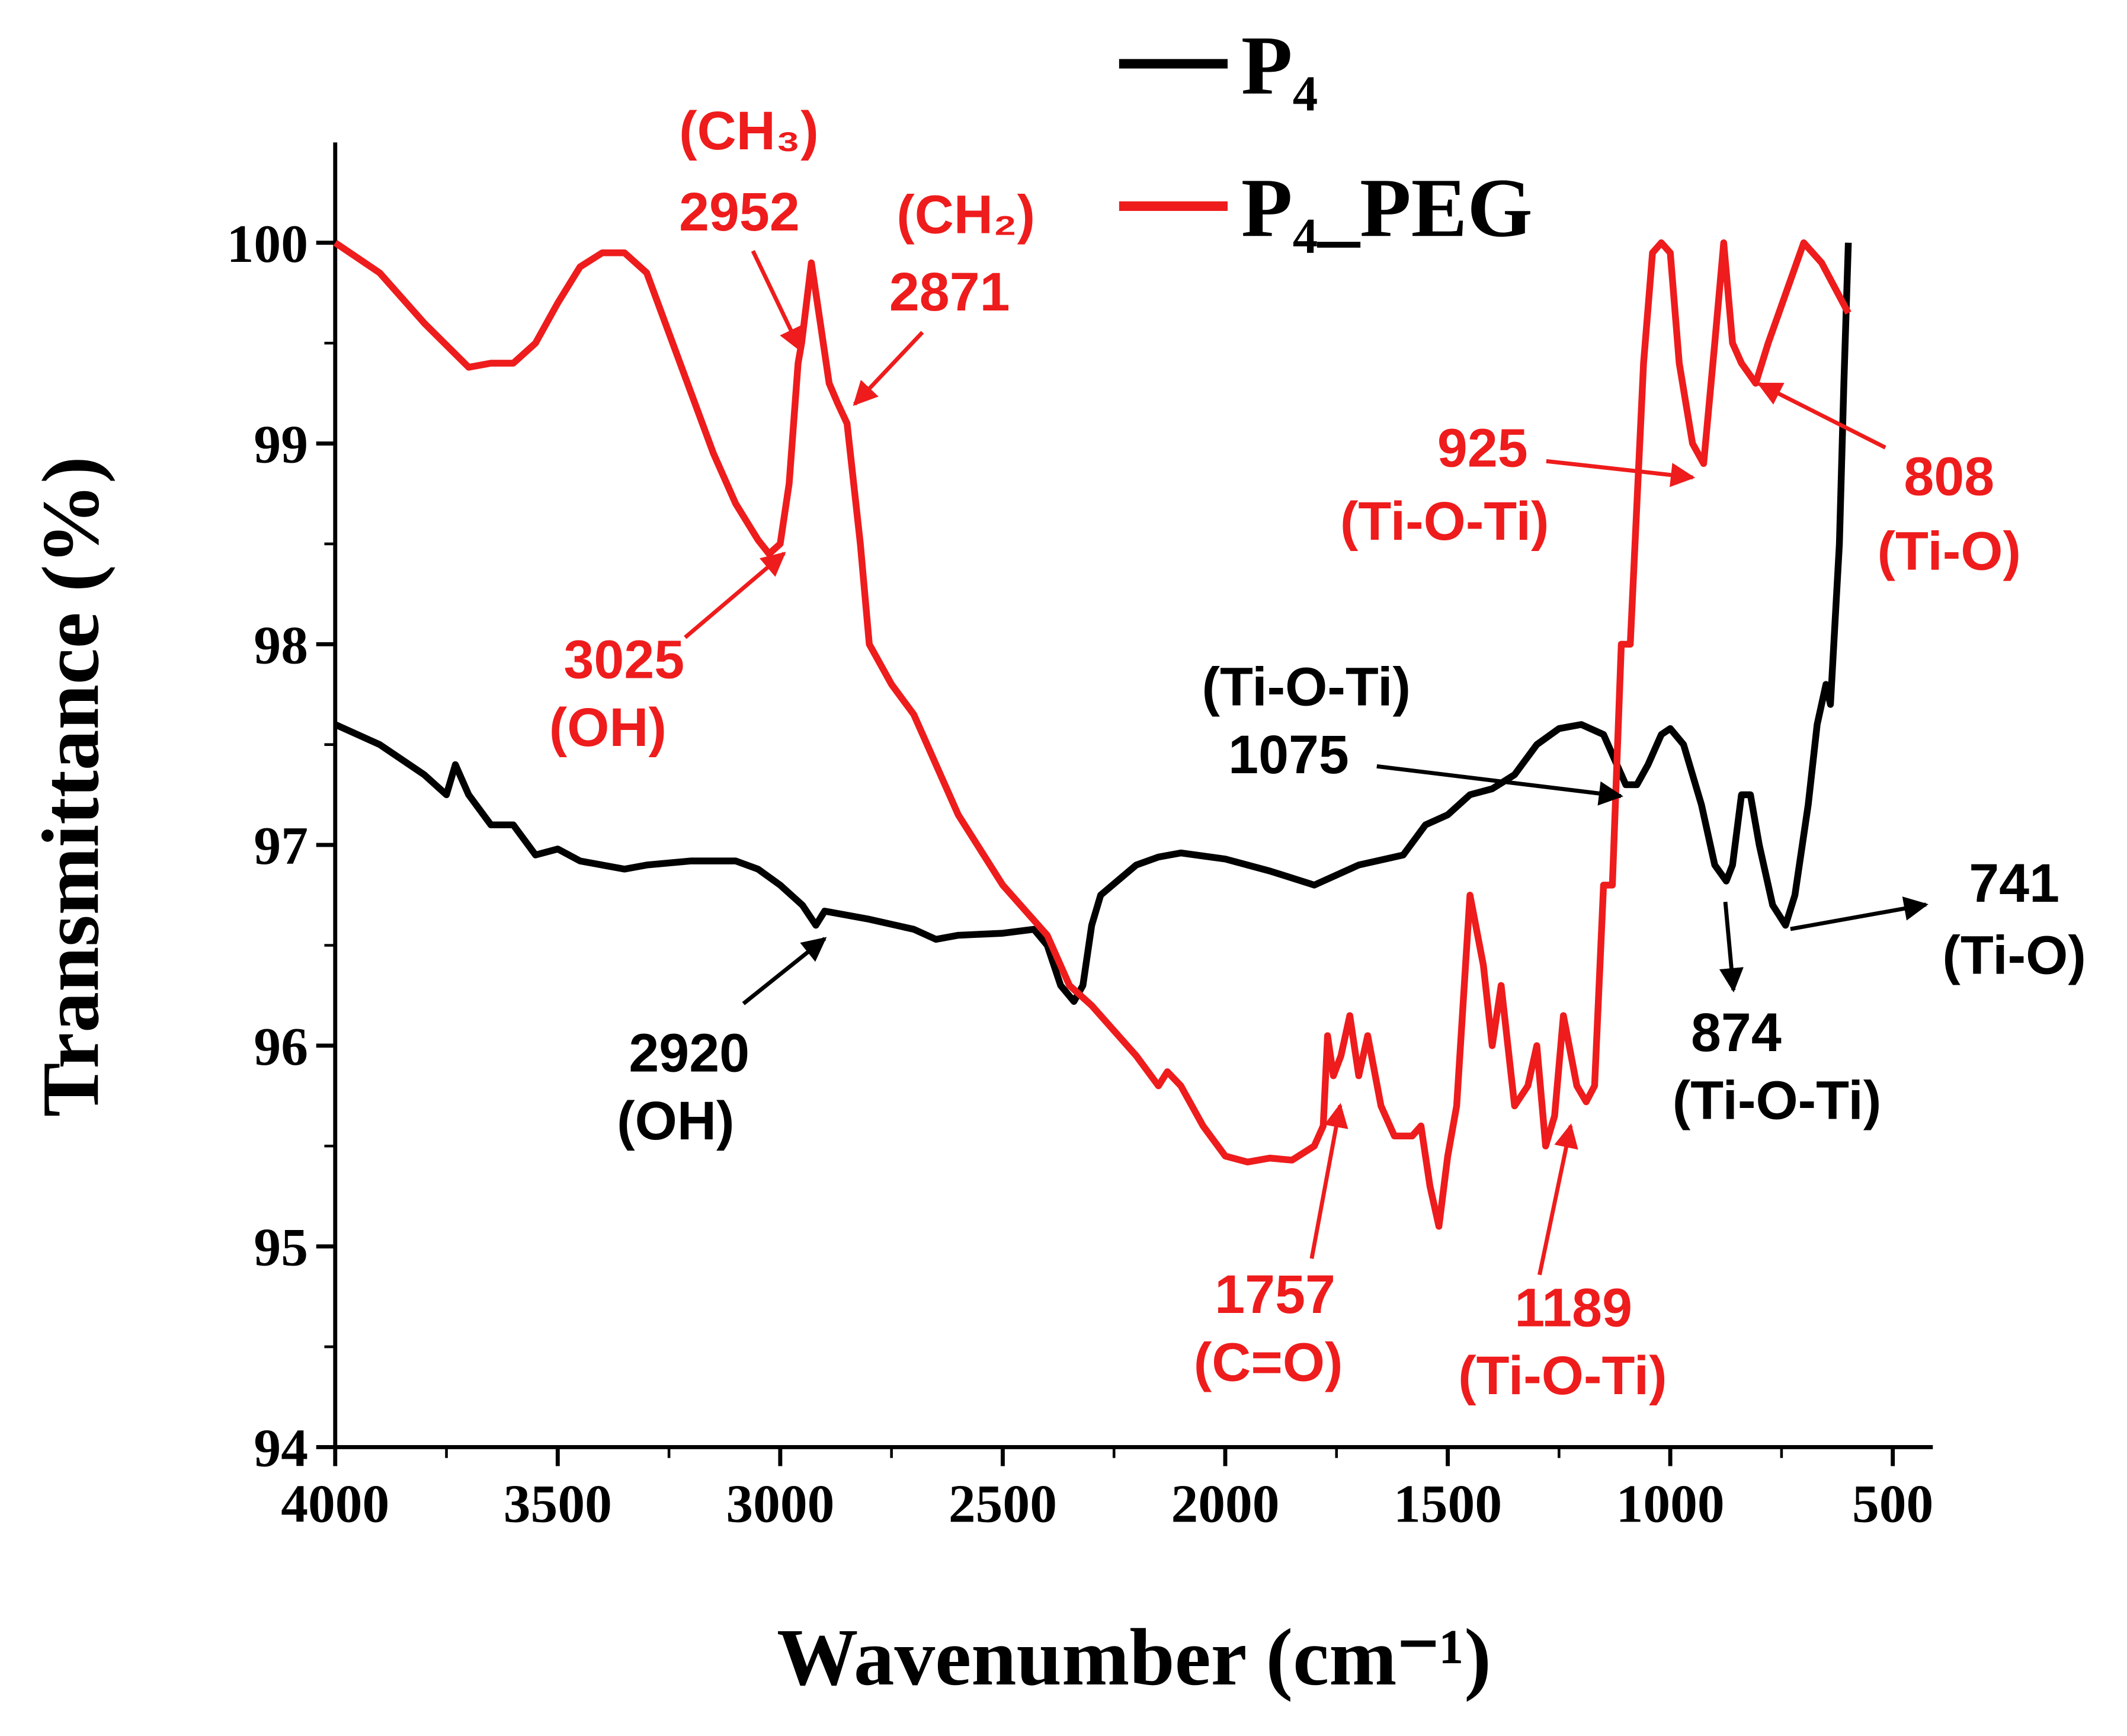 This screenshot has width=2127, height=1736. Describe the element at coordinates (780, 1503) in the screenshot. I see `x-tick-label: 3000` at that location.